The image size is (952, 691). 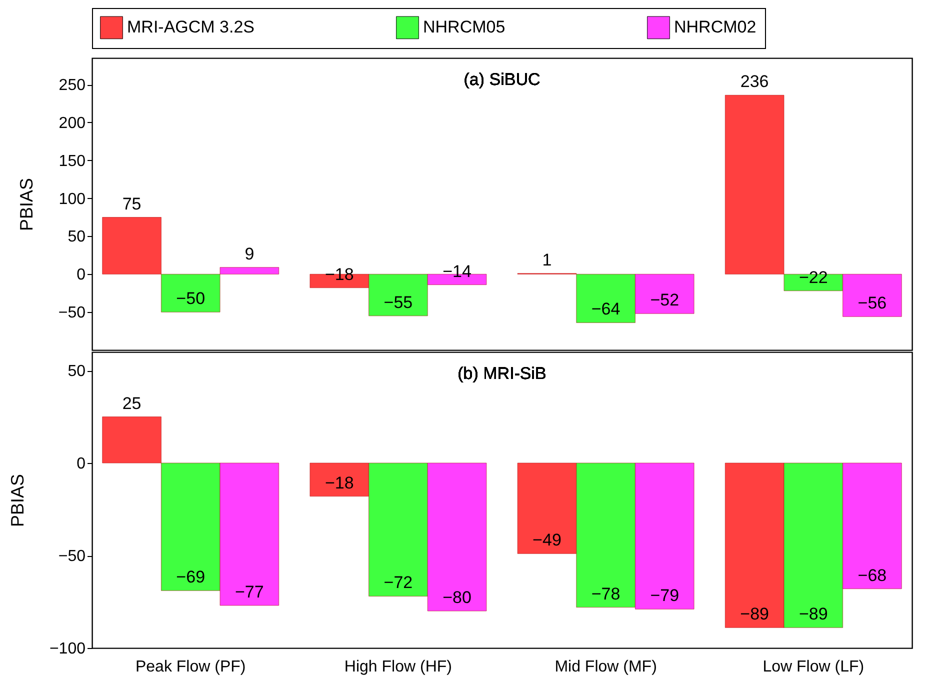 I want to click on y-tick-label: 150, so click(x=72, y=161).